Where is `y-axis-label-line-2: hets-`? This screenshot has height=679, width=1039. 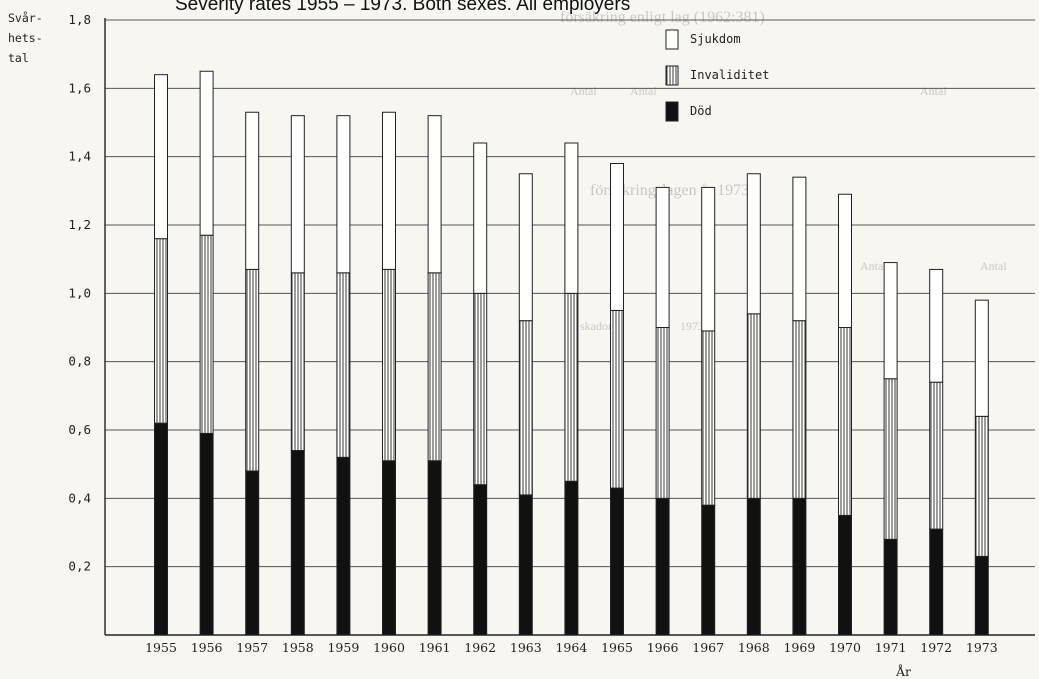 y-axis-label-line-2: hets- is located at coordinates (25, 38).